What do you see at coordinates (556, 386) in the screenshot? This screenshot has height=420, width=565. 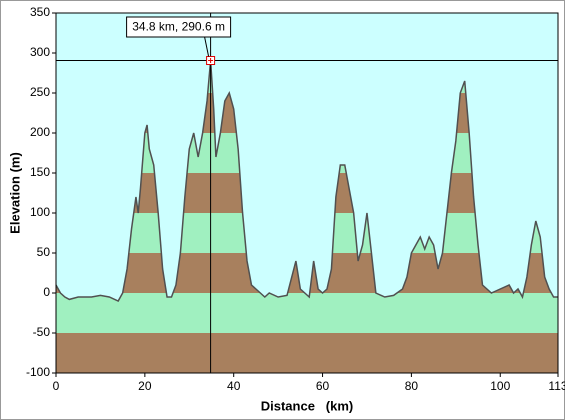 I see `x-tick-label: 113` at bounding box center [556, 386].